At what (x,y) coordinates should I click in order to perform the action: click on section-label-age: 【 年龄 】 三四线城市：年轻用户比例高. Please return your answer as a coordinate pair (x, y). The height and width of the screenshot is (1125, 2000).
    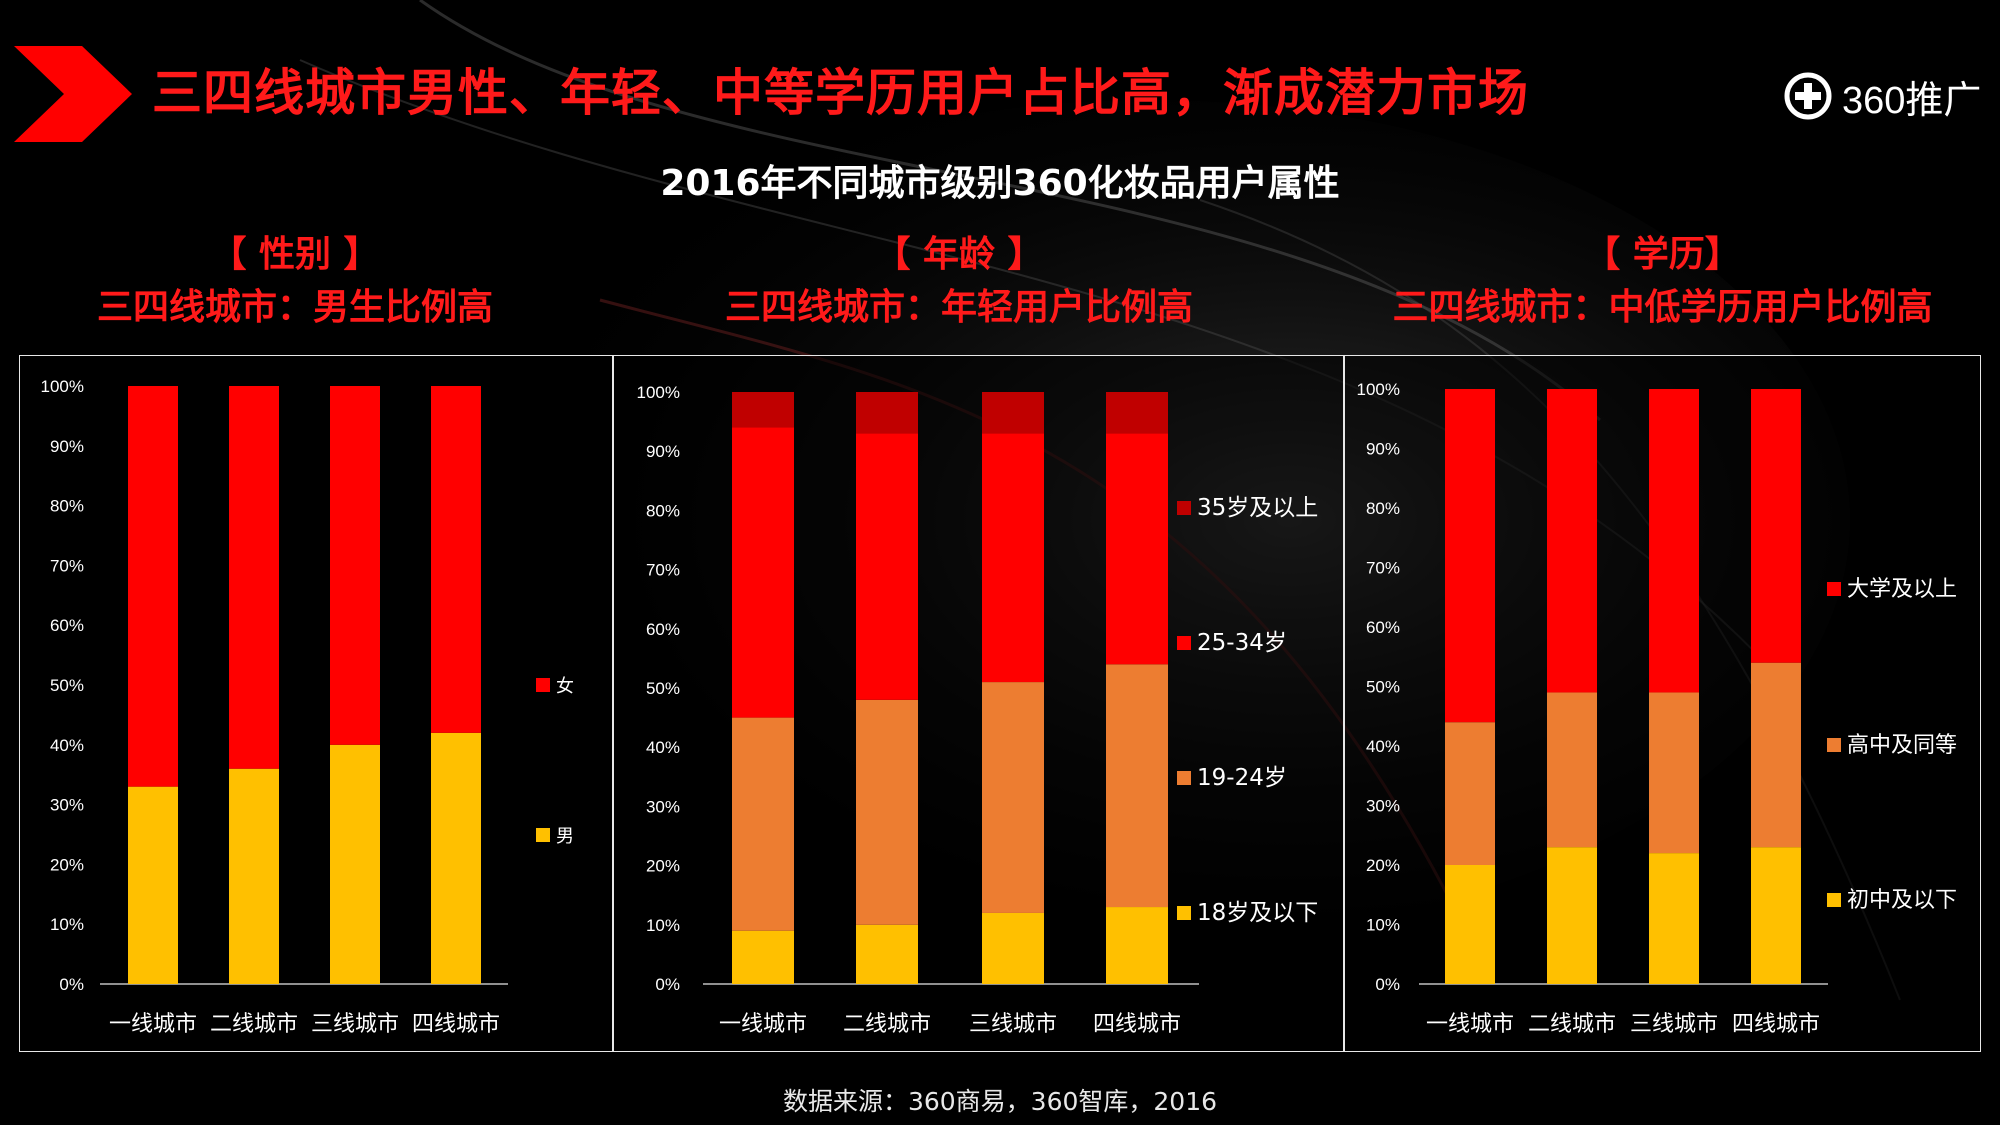
    Looking at the image, I should click on (959, 283).